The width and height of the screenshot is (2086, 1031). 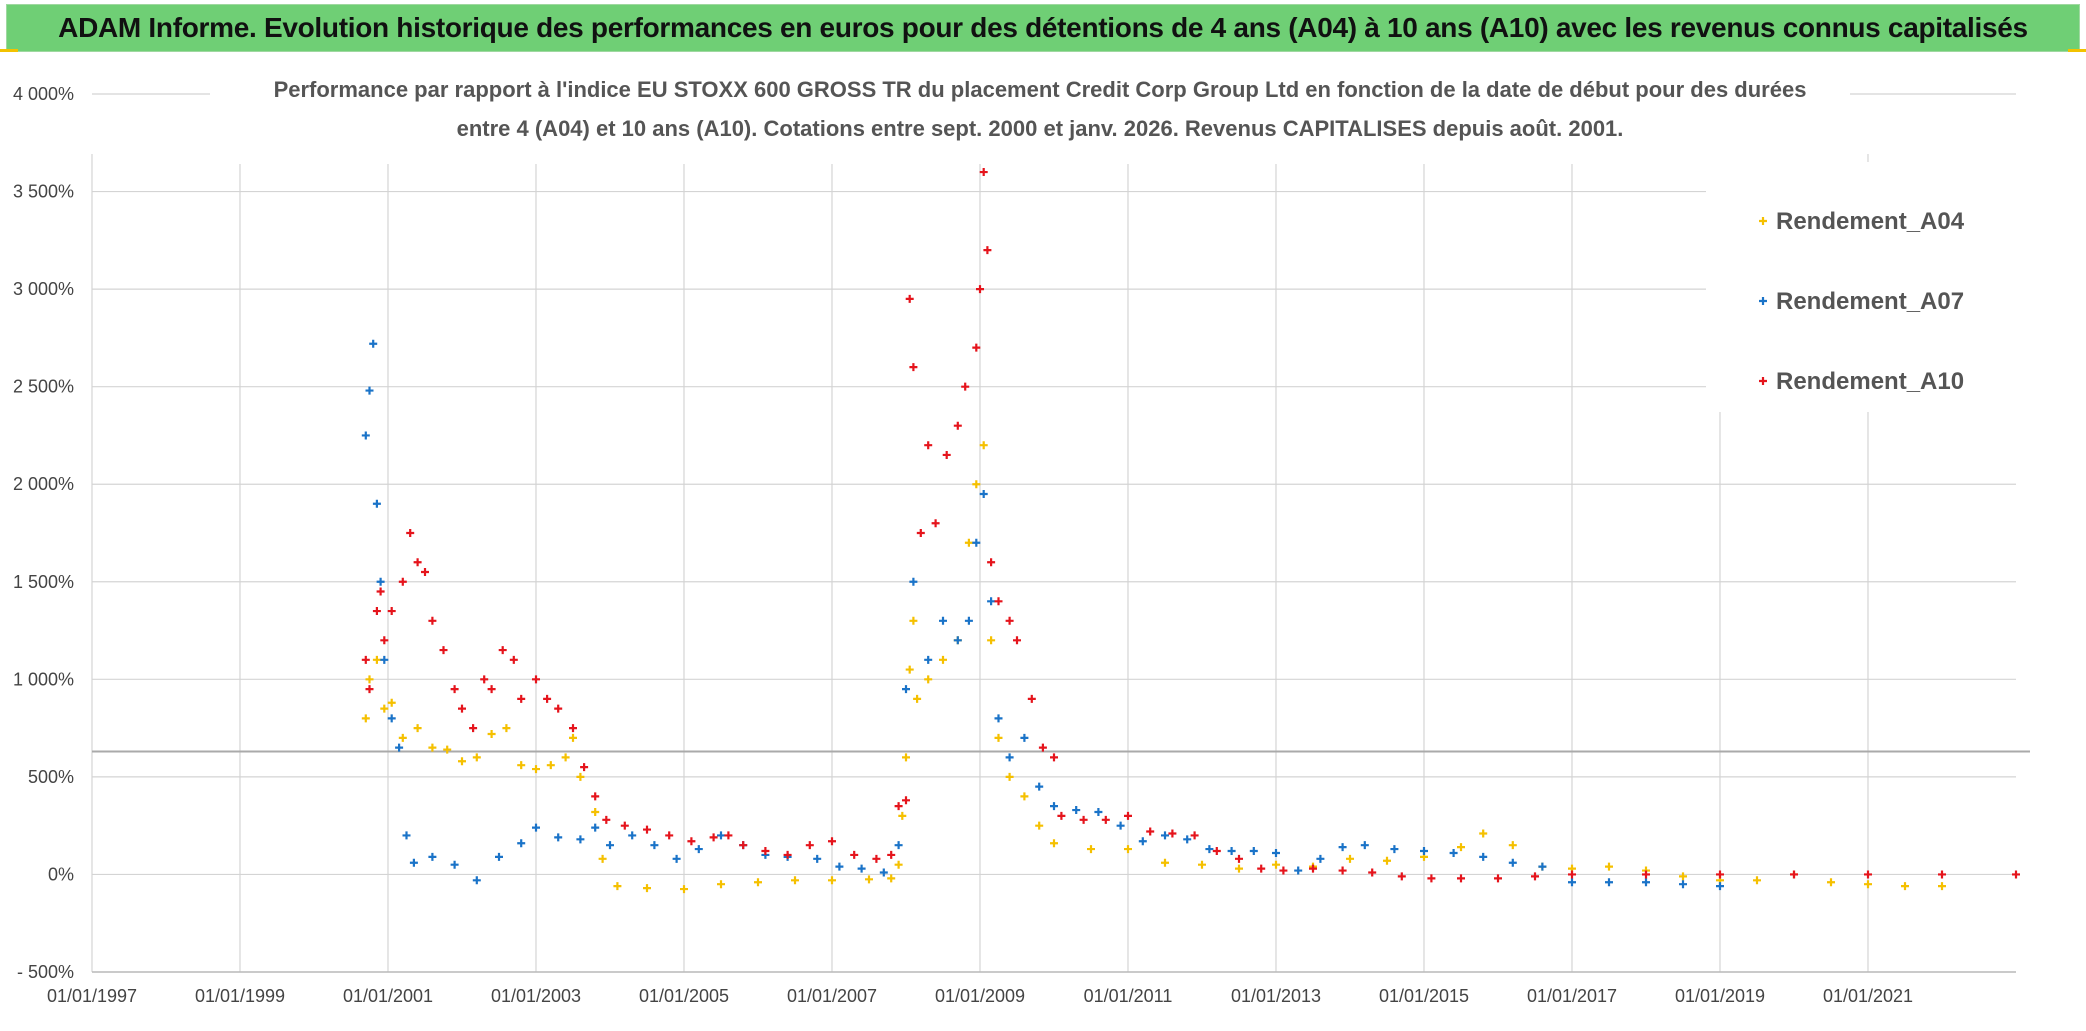 What do you see at coordinates (388, 996) in the screenshot?
I see `x-tick-label: 01/01/2001` at bounding box center [388, 996].